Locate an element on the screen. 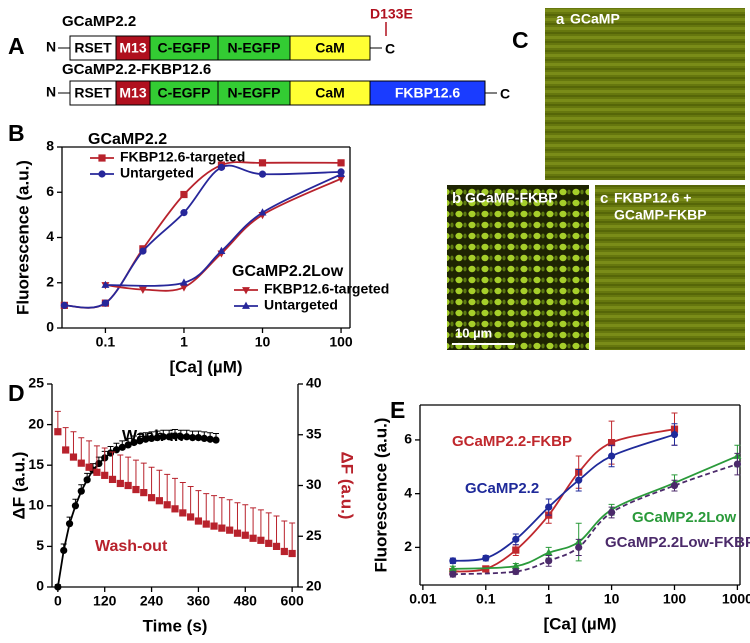 Image resolution: width=750 pixels, height=643 pixels. y2-tick-label: 20 is located at coordinates (314, 586).